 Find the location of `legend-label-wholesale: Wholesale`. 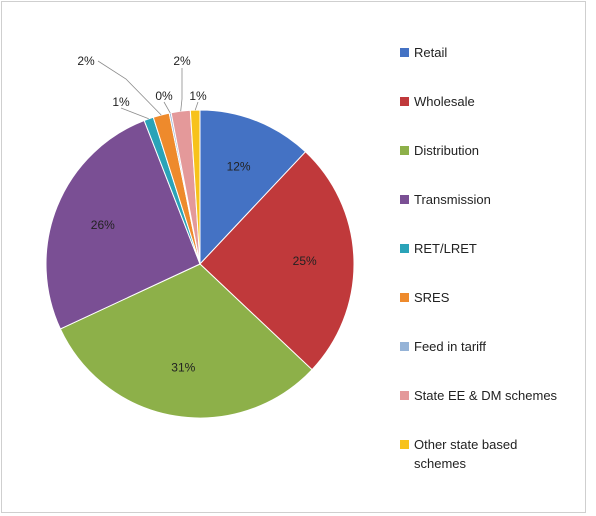

legend-label-wholesale: Wholesale is located at coordinates (444, 101).